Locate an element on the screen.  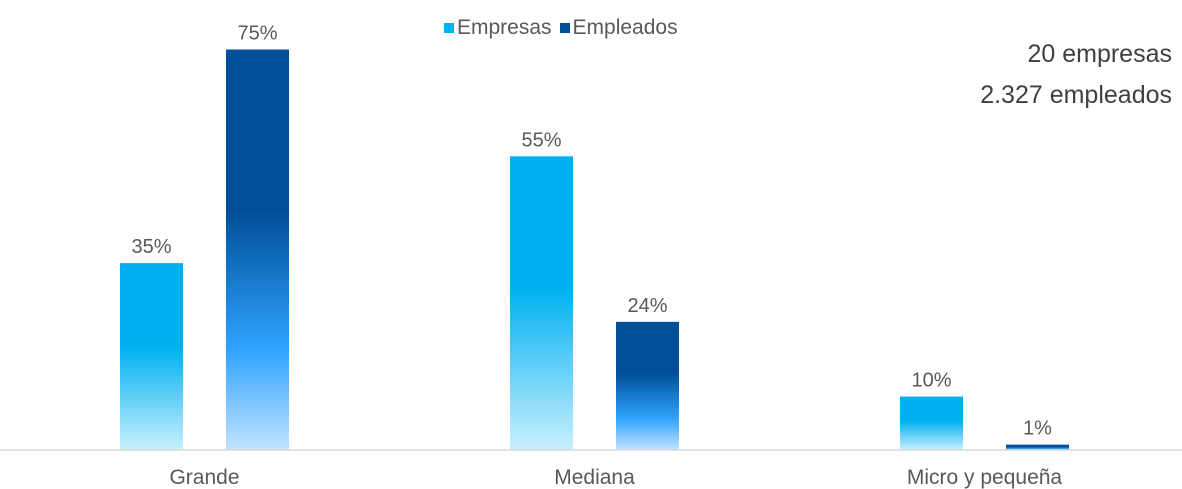
legend-swatch-empresas is located at coordinates (449, 28).